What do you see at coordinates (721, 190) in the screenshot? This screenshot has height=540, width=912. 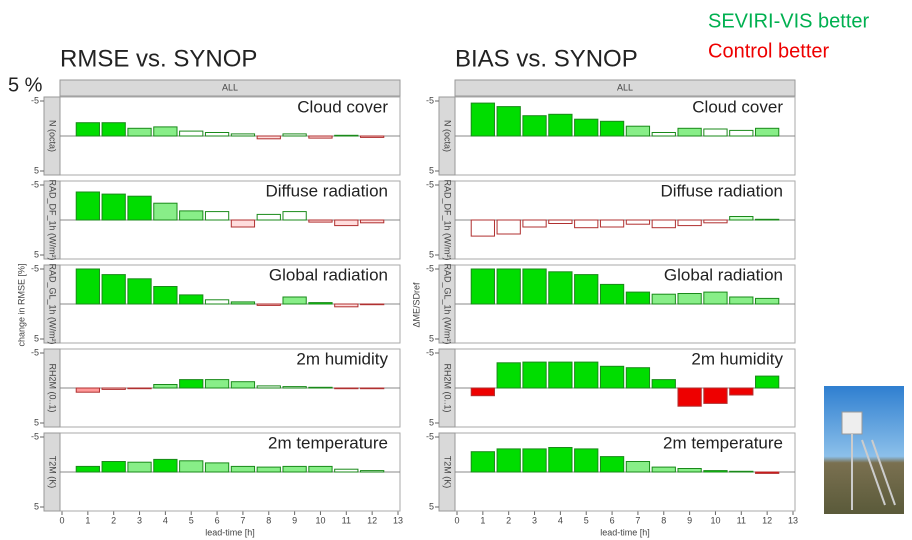 I see `panel-title: Diffuse radiation` at bounding box center [721, 190].